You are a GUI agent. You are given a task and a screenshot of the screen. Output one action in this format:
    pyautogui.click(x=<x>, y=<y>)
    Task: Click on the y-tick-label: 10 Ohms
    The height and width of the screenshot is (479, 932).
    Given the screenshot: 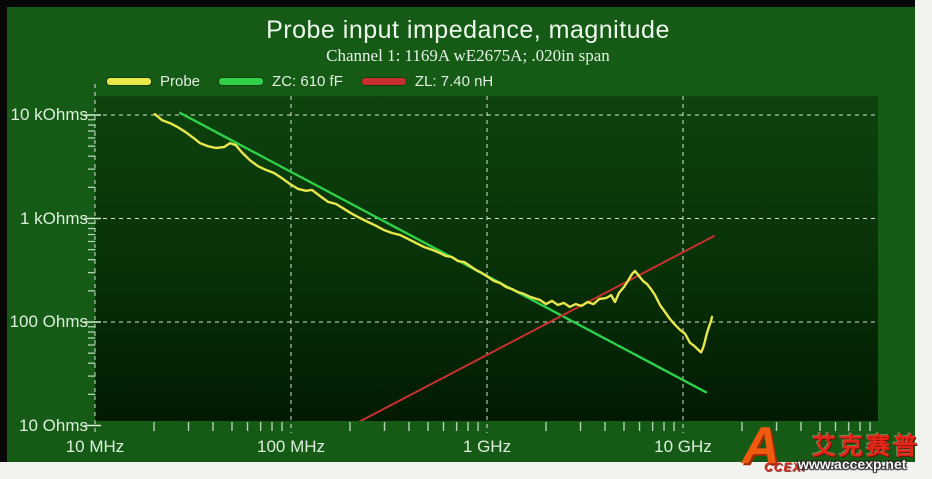 What is the action you would take?
    pyautogui.click(x=53, y=425)
    